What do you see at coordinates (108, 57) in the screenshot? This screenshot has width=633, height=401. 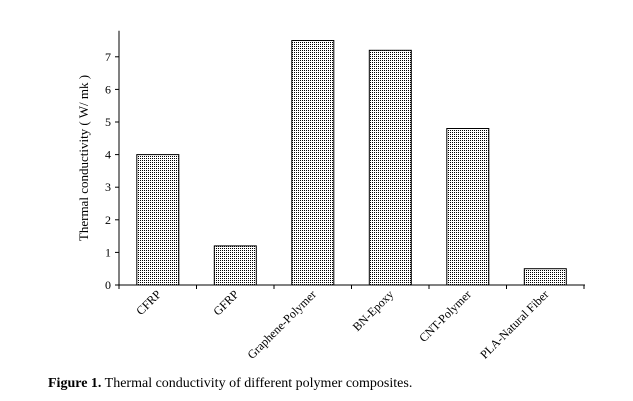 I see `y-tick-label: 7` at bounding box center [108, 57].